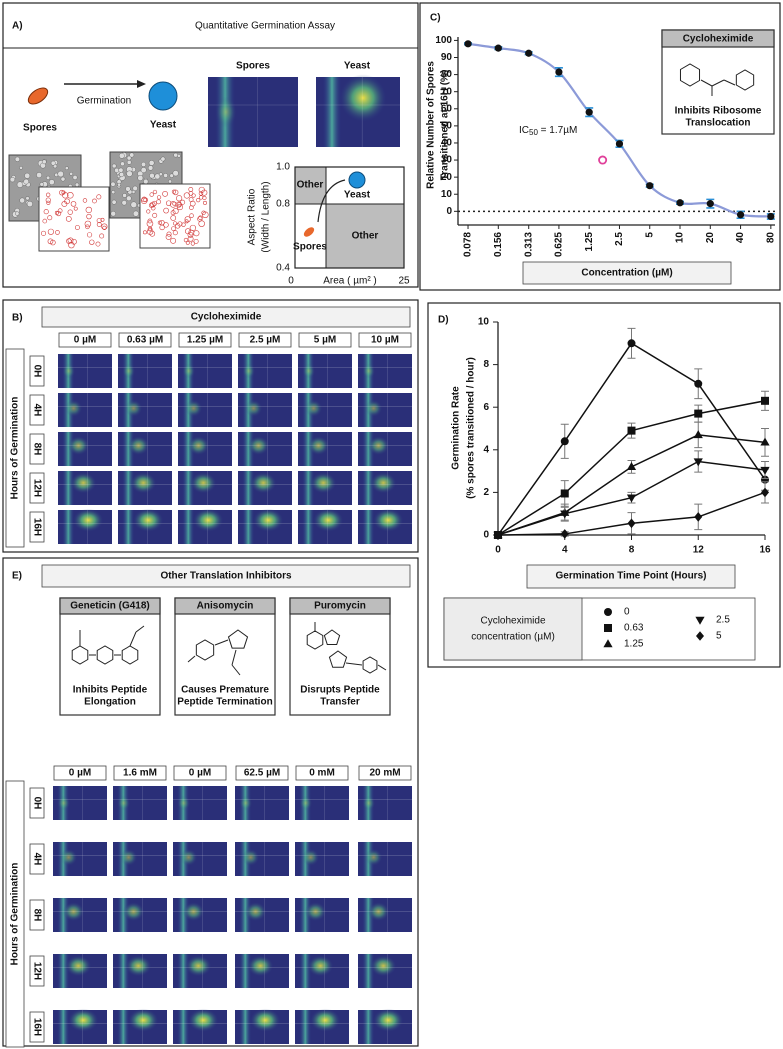  Describe the element at coordinates (718, 39) in the screenshot. I see `inset-title: Cycloheximide` at that location.